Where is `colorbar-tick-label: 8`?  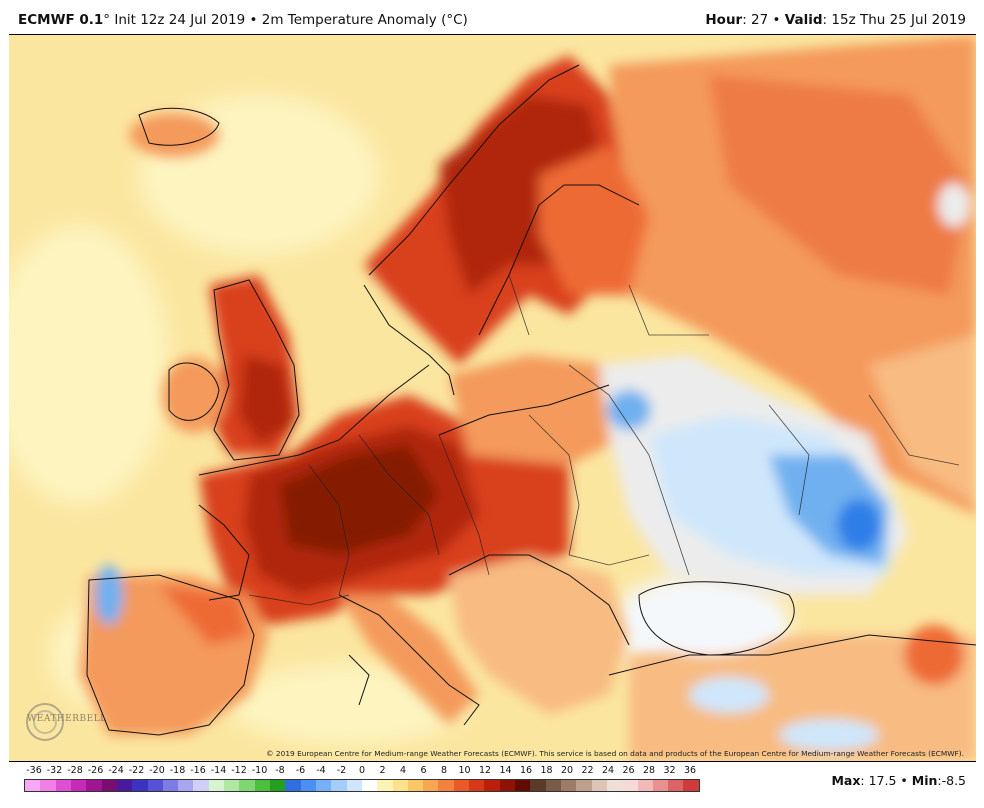 colorbar-tick-label: 8 is located at coordinates (444, 770).